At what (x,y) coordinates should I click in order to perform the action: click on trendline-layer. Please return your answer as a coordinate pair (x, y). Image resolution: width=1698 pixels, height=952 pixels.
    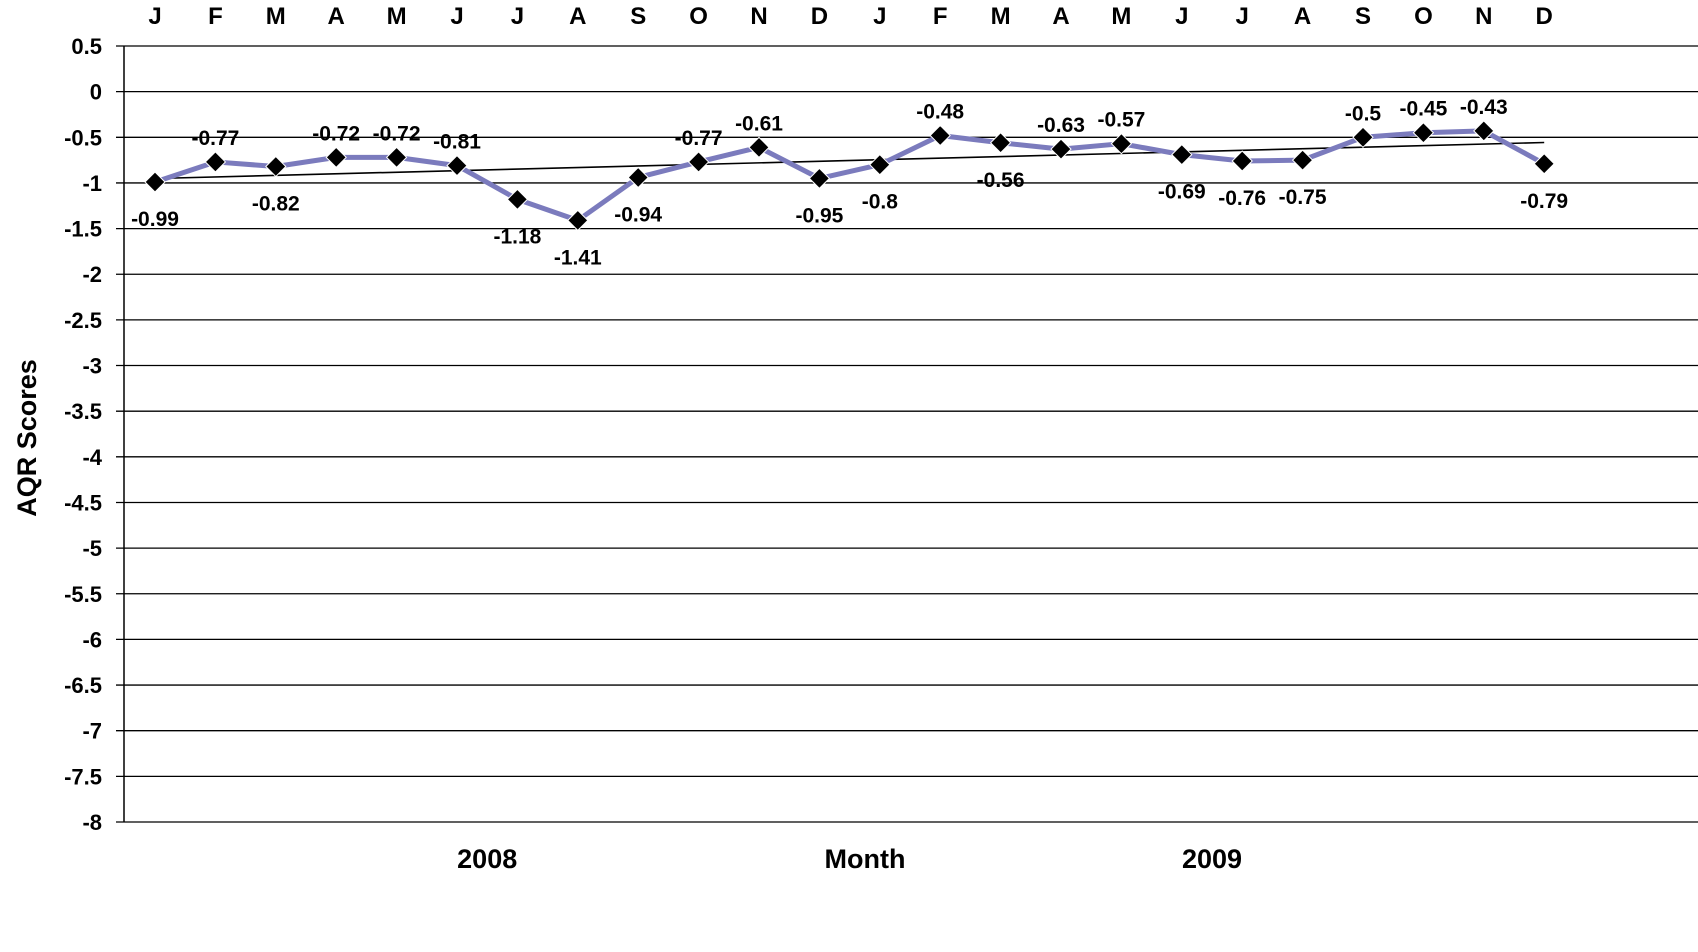
    Looking at the image, I should click on (849, 160).